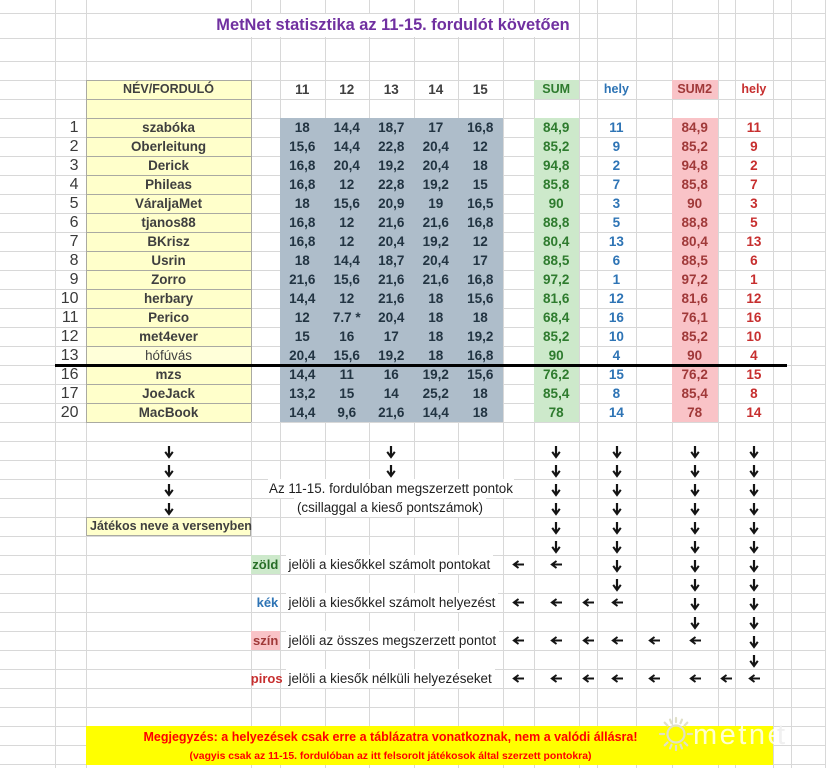  I want to click on svg-text: t, so click(781, 735).